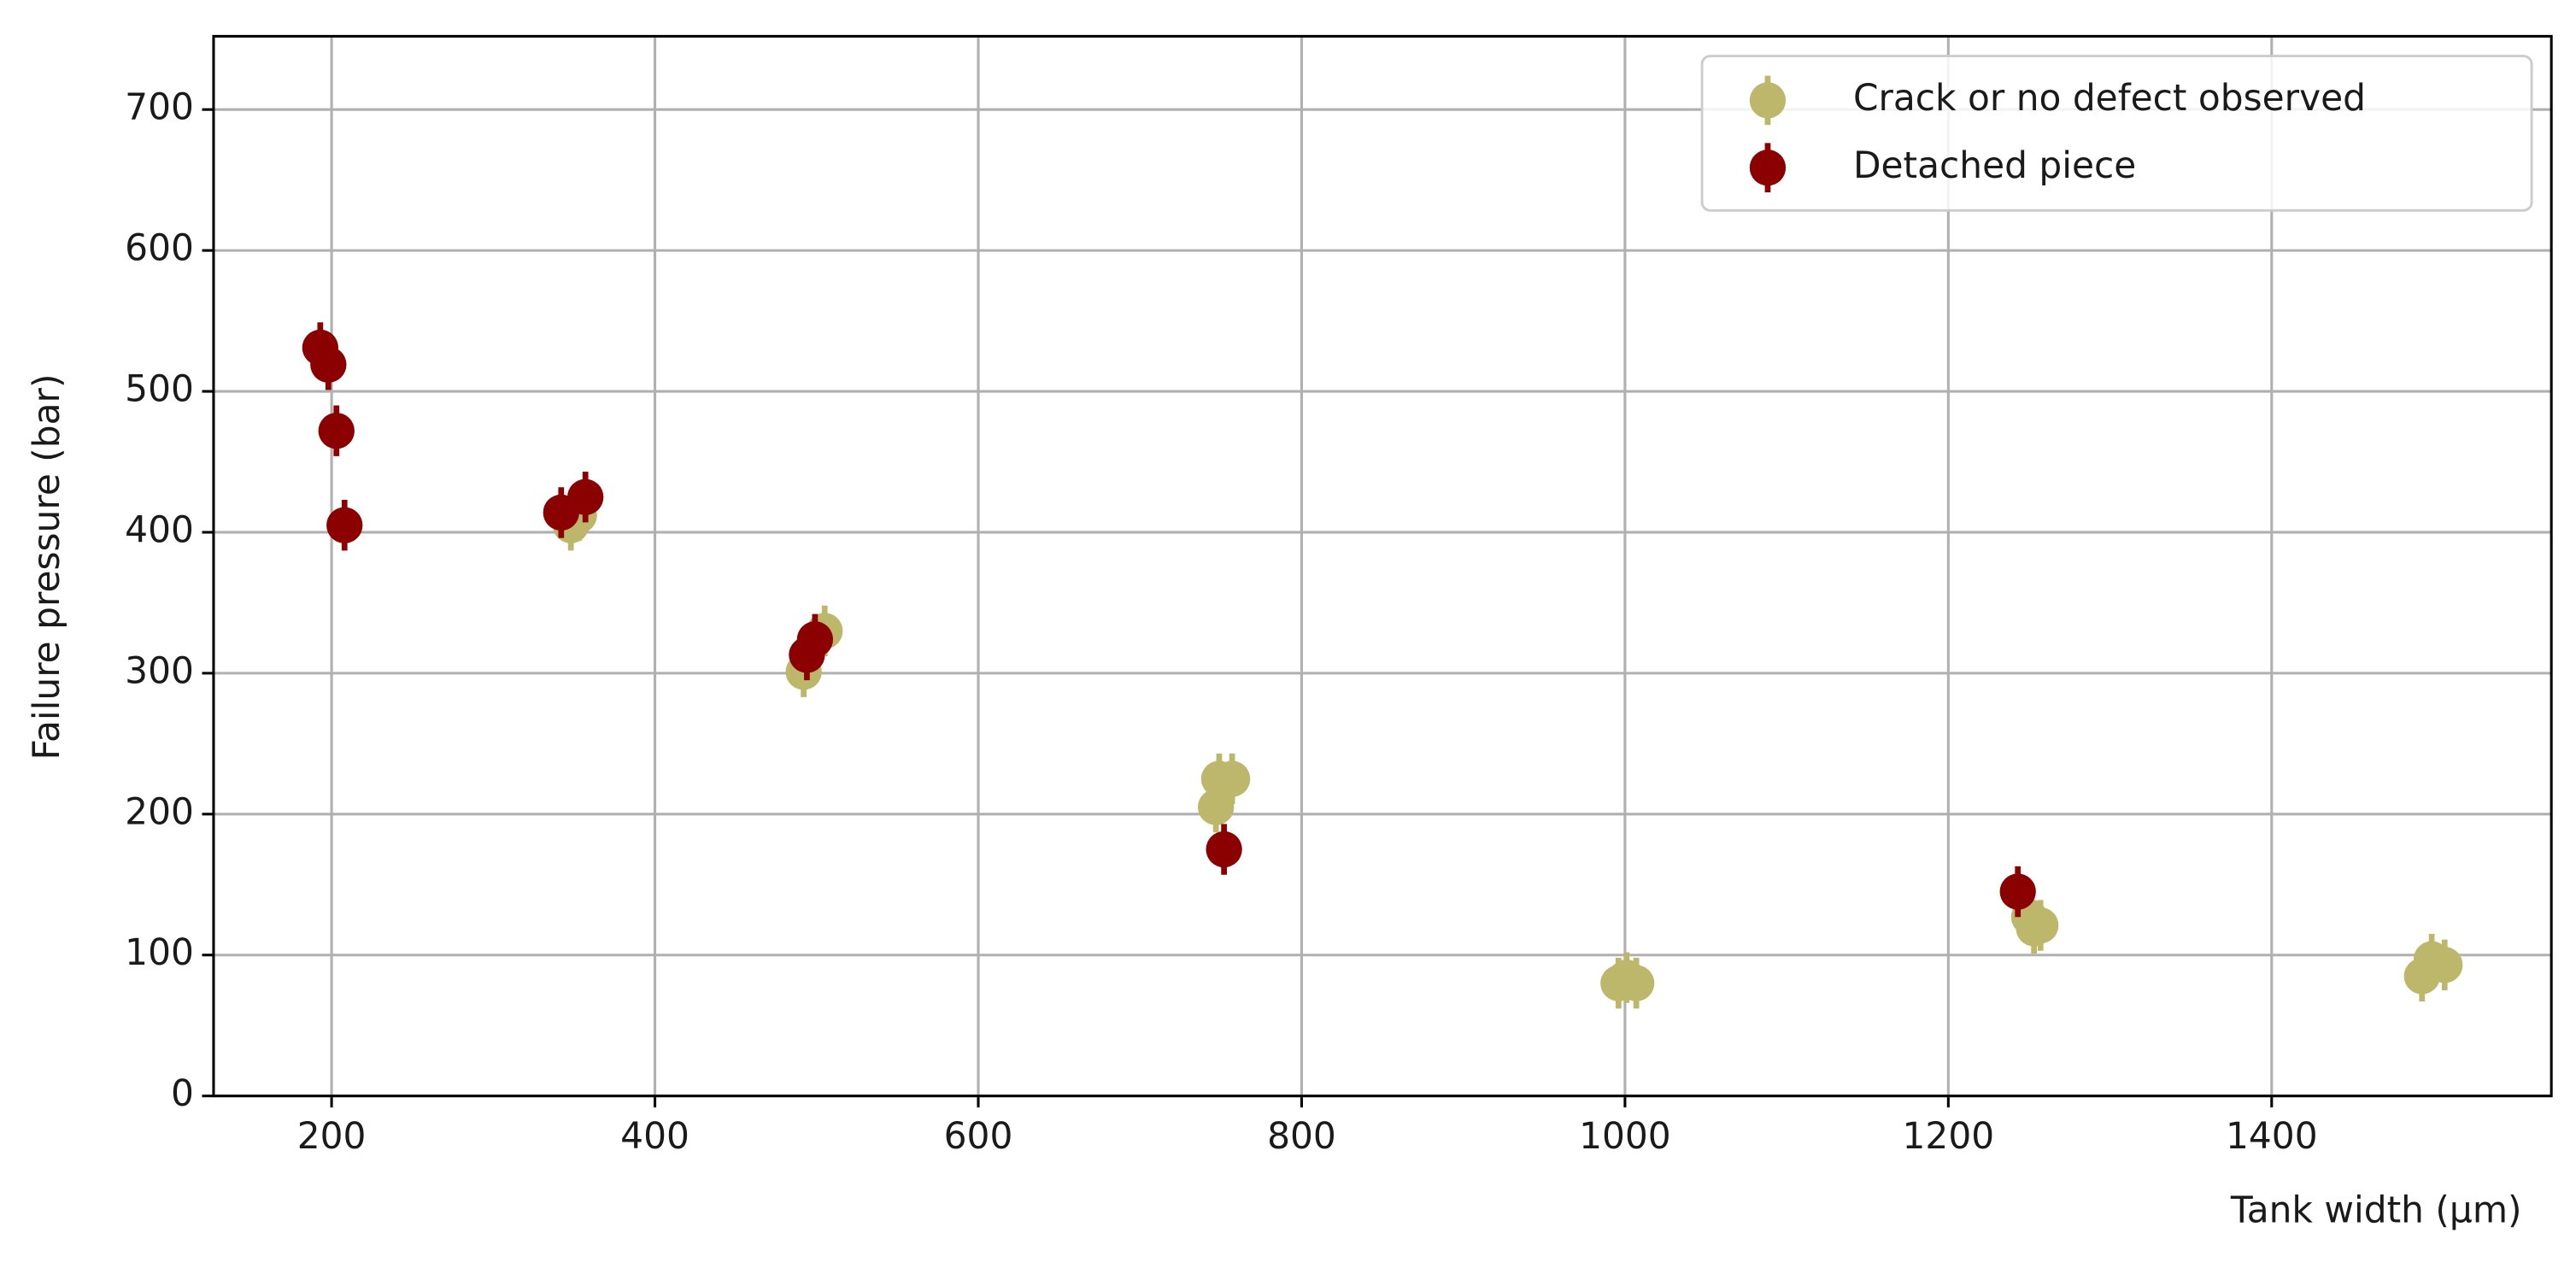 Image resolution: width=2576 pixels, height=1262 pixels. What do you see at coordinates (1301, 1136) in the screenshot?
I see `x-tick-label: 800` at bounding box center [1301, 1136].